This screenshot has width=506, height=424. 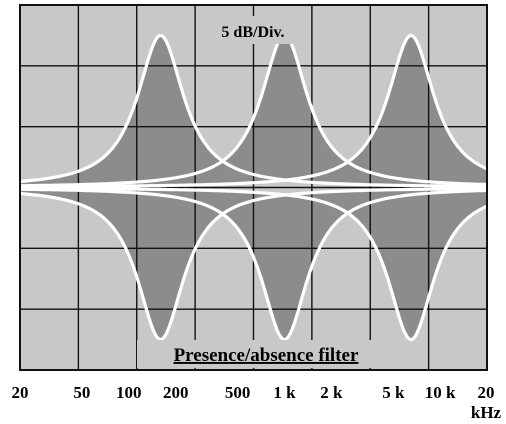 I want to click on x-tick-label: 200, so click(x=176, y=392).